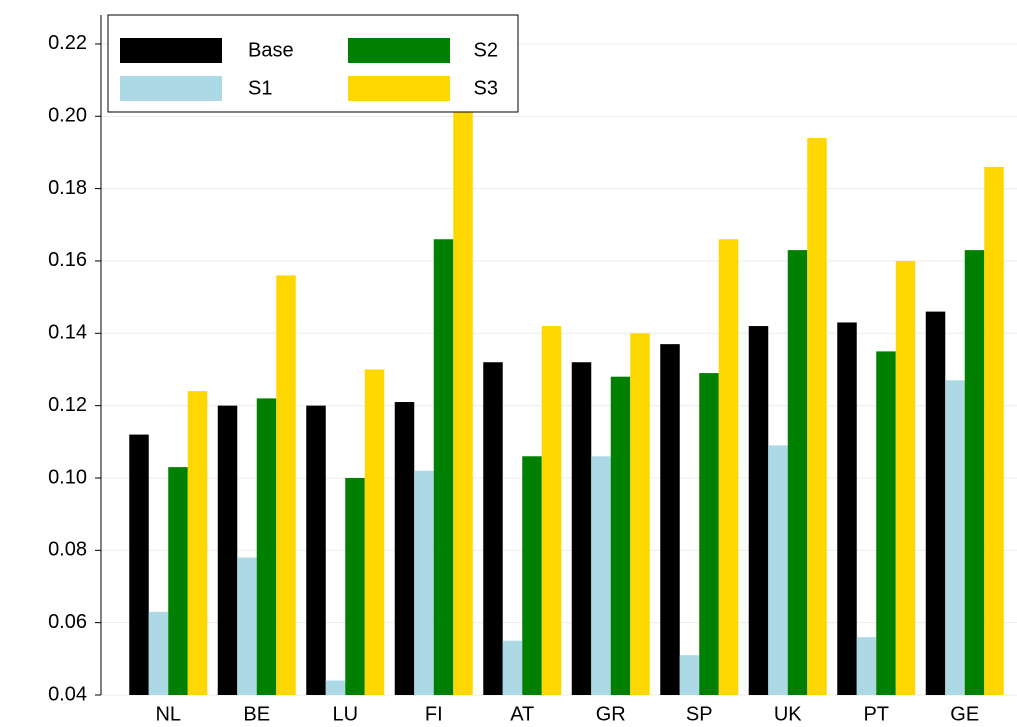 Image resolution: width=1017 pixels, height=727 pixels. I want to click on legend-label: Base, so click(271, 50).